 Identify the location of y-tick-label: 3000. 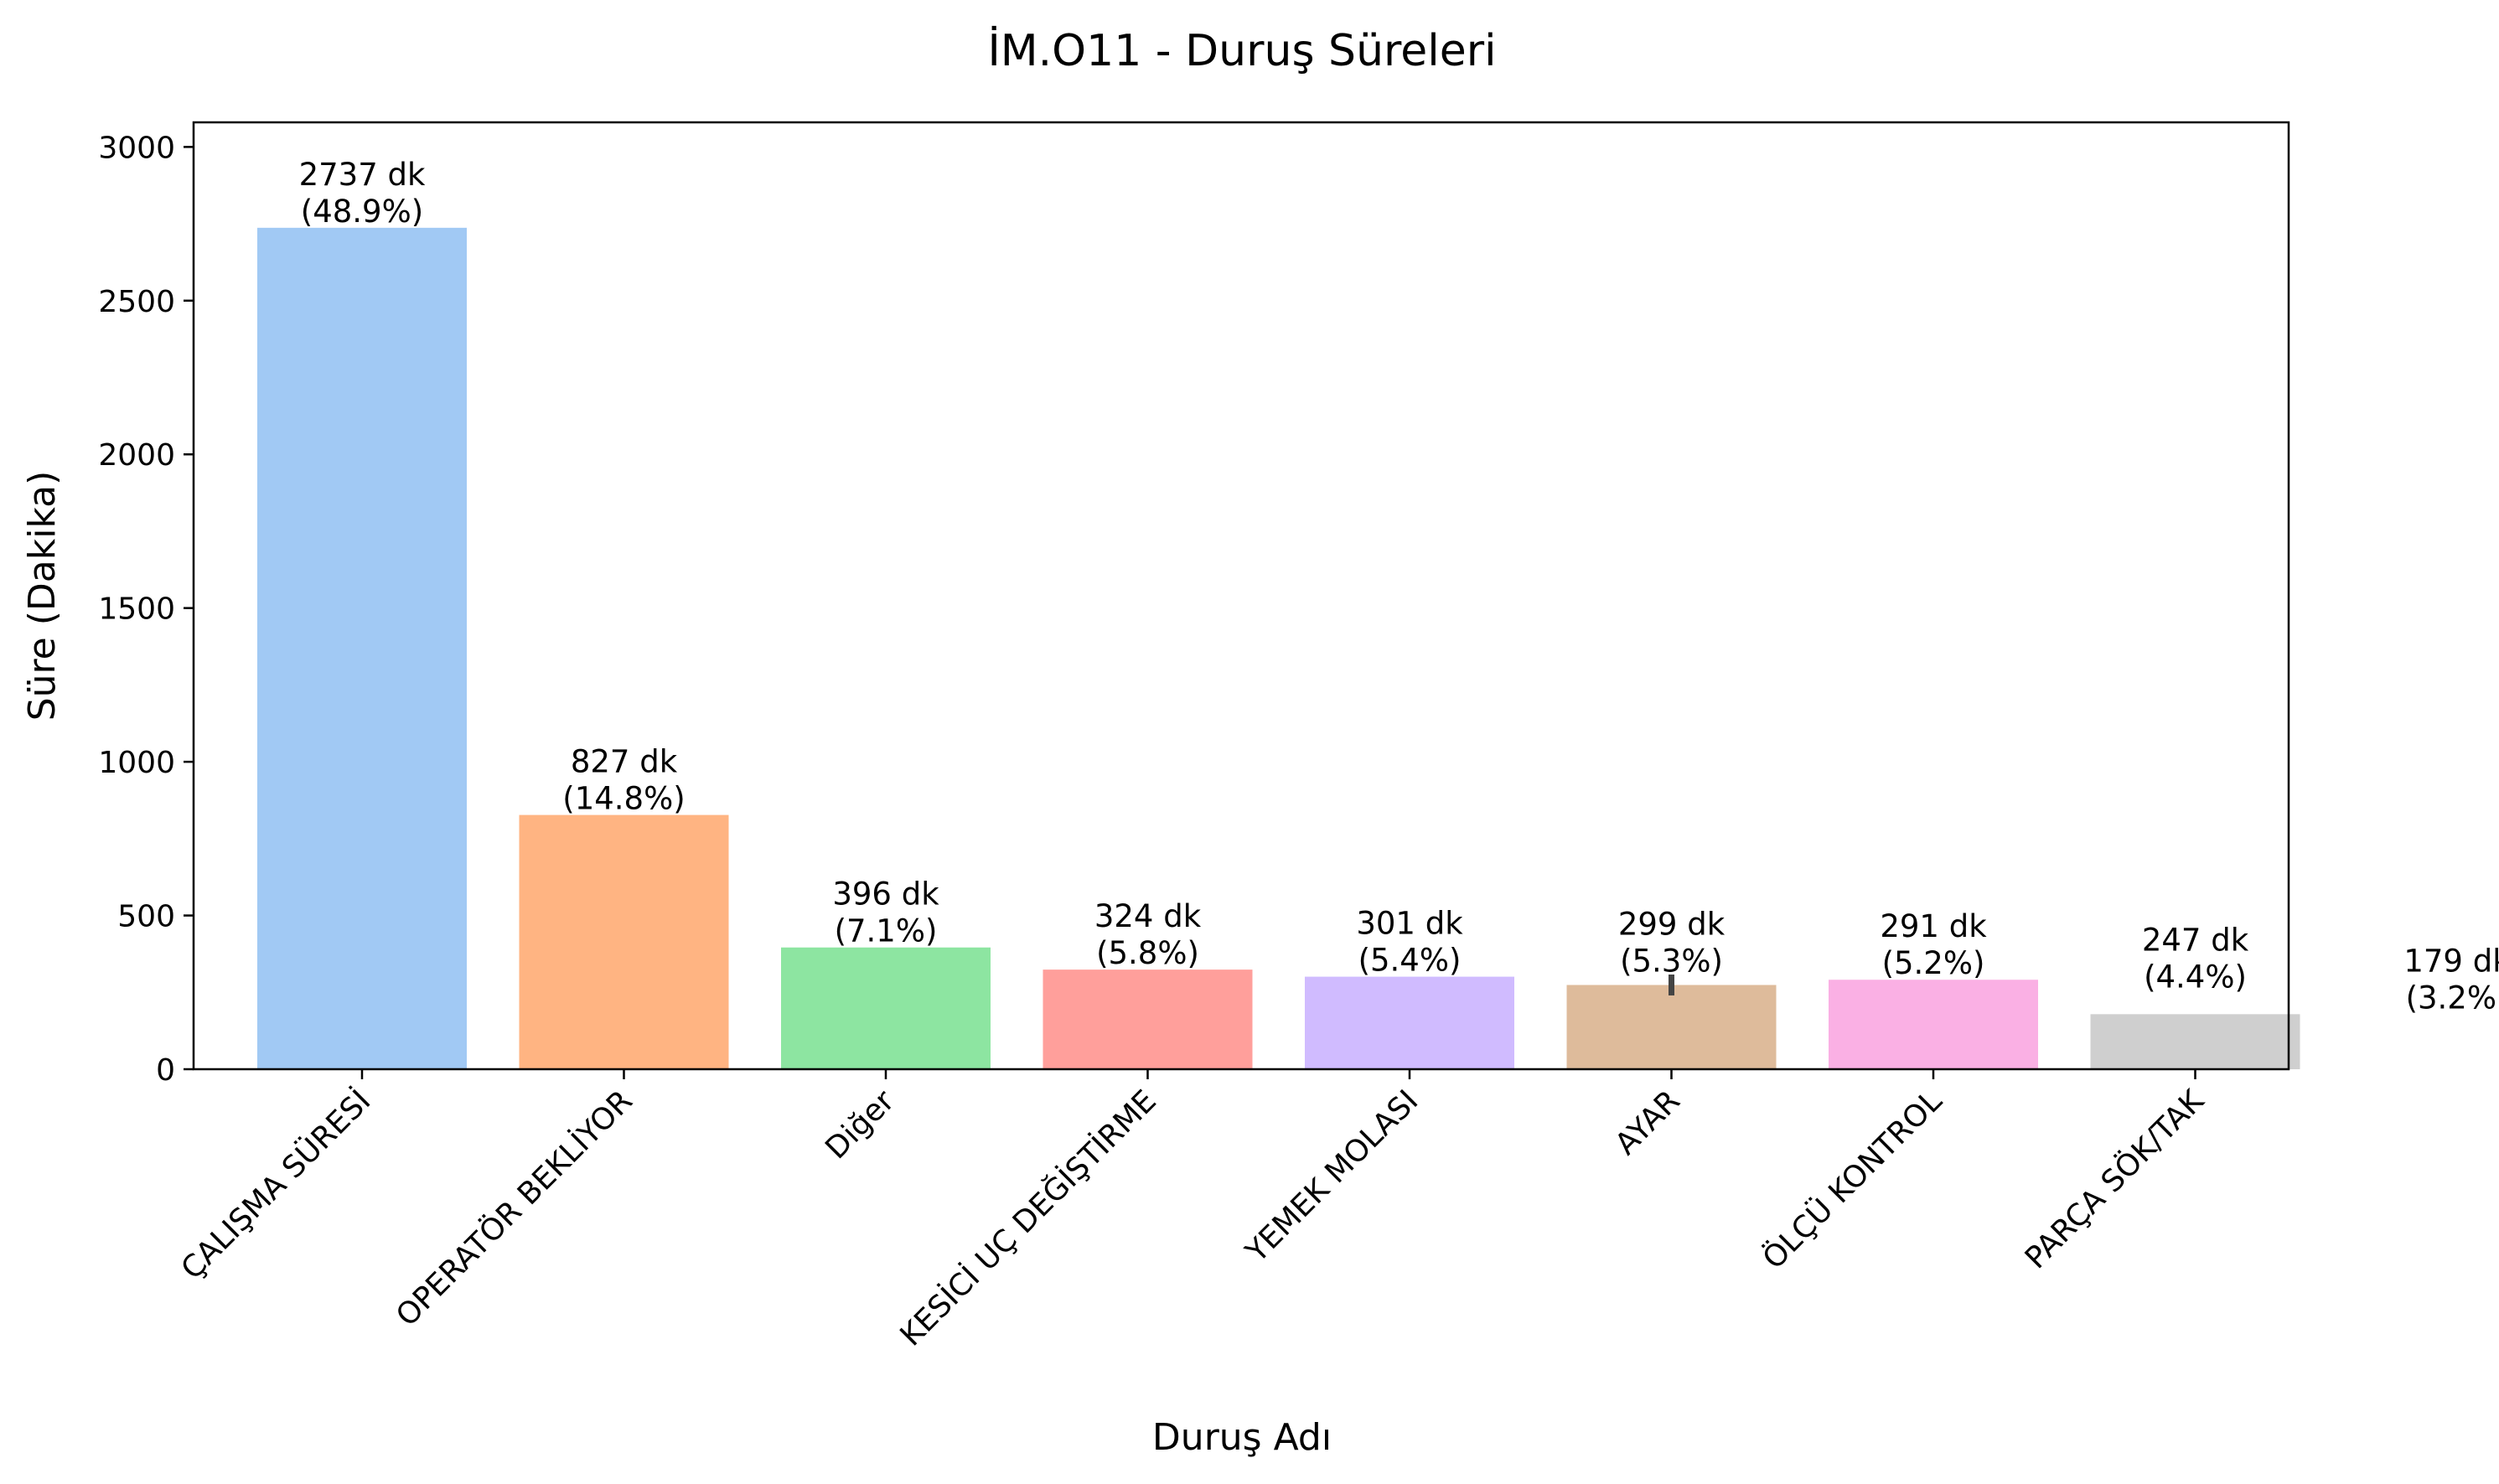
(136, 148).